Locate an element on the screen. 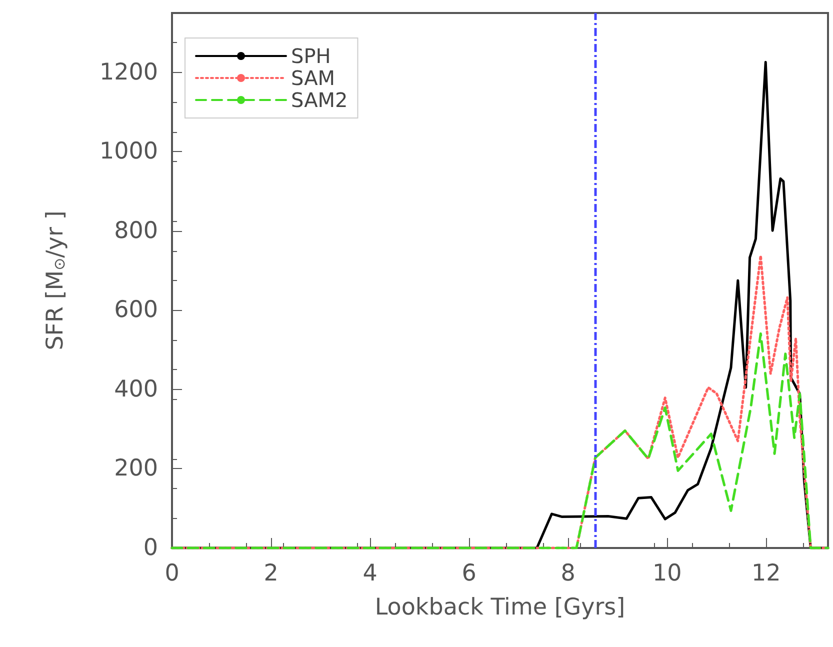 The image size is (833, 647). y-tick-label: 1000 is located at coordinates (128, 151).